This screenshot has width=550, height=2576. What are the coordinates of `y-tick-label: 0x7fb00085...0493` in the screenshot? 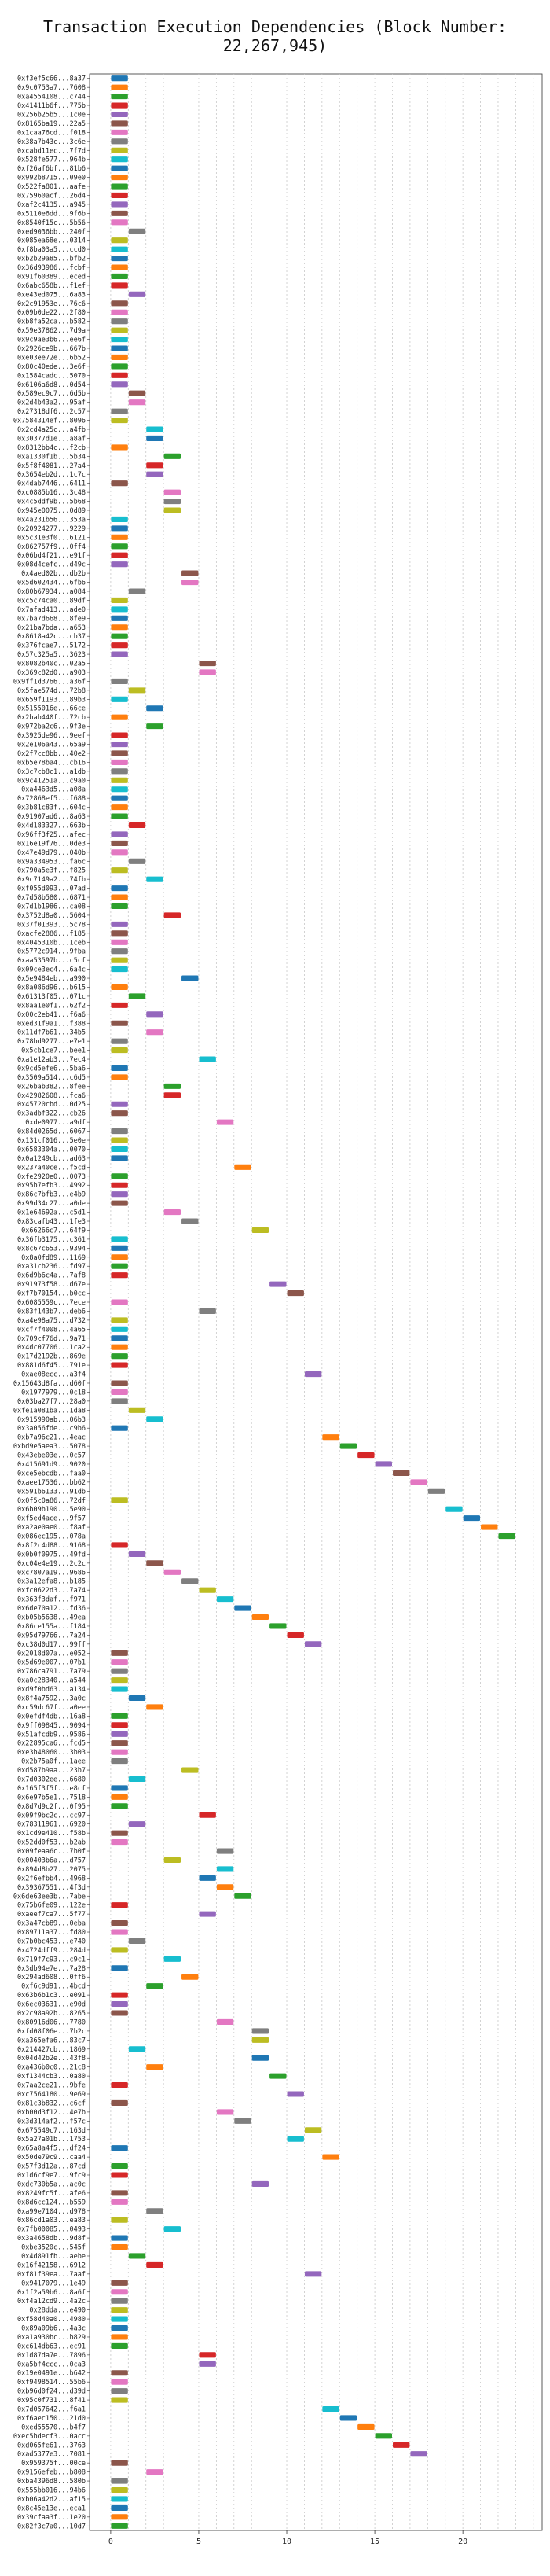 It's located at (51, 2230).